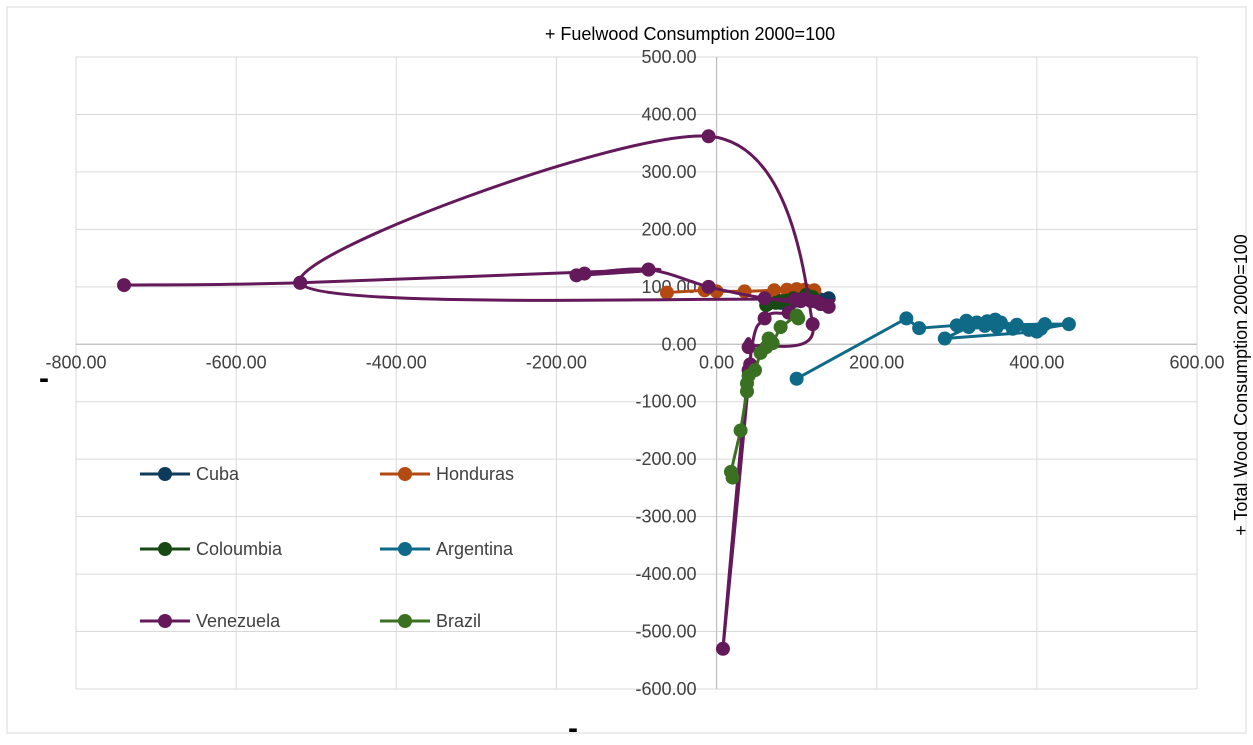 This screenshot has height=745, width=1253. I want to click on x-tick-label: -800.00, so click(75, 362).